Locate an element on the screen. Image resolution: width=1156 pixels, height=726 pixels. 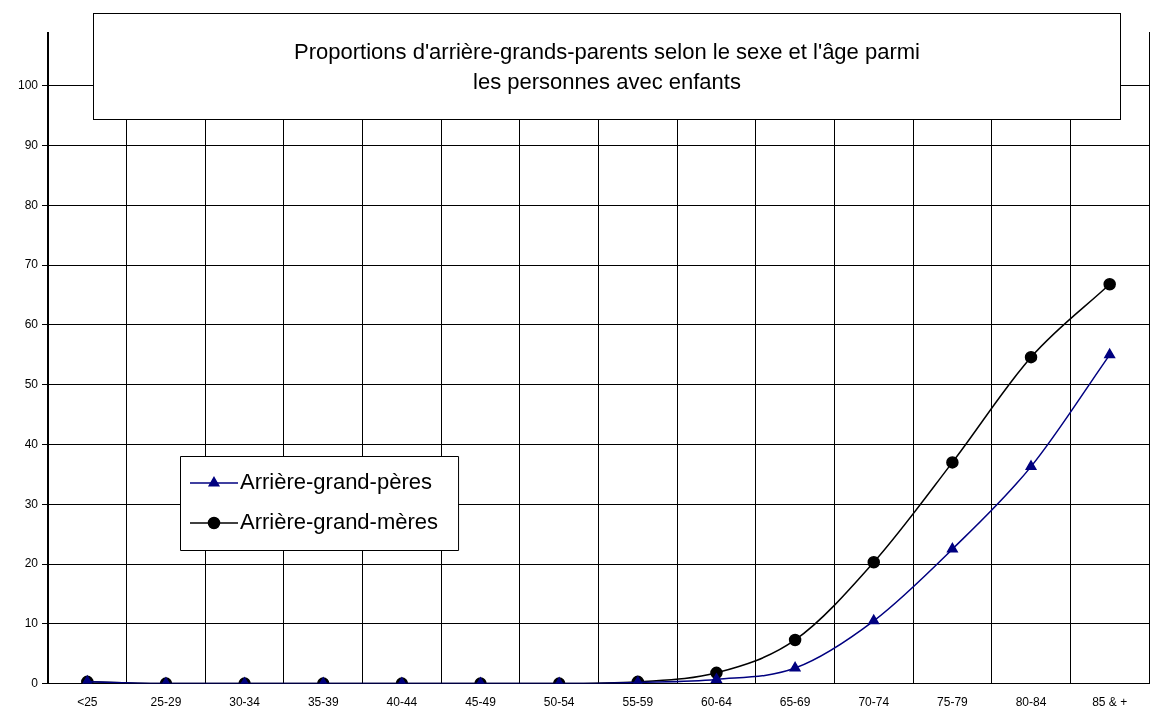
y-tick-label: 100 is located at coordinates (28, 85).